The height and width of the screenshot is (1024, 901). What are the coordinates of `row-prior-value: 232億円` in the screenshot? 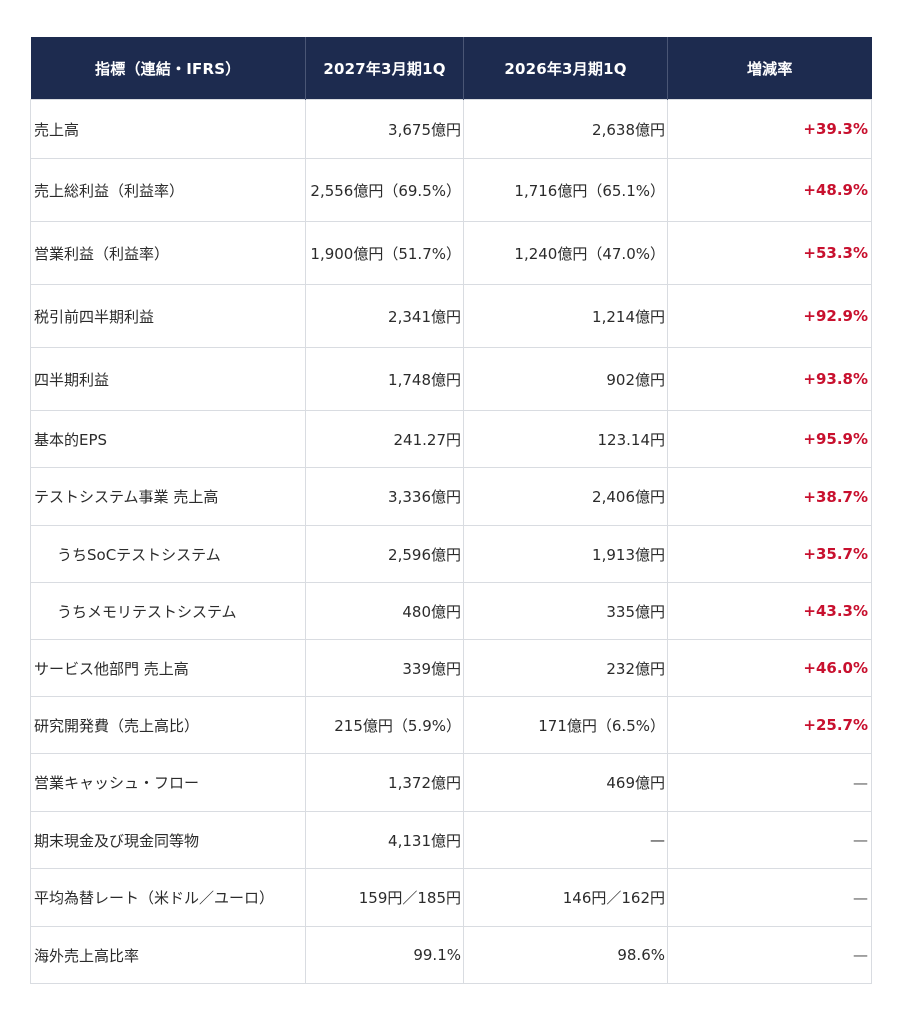 It's located at (565, 668).